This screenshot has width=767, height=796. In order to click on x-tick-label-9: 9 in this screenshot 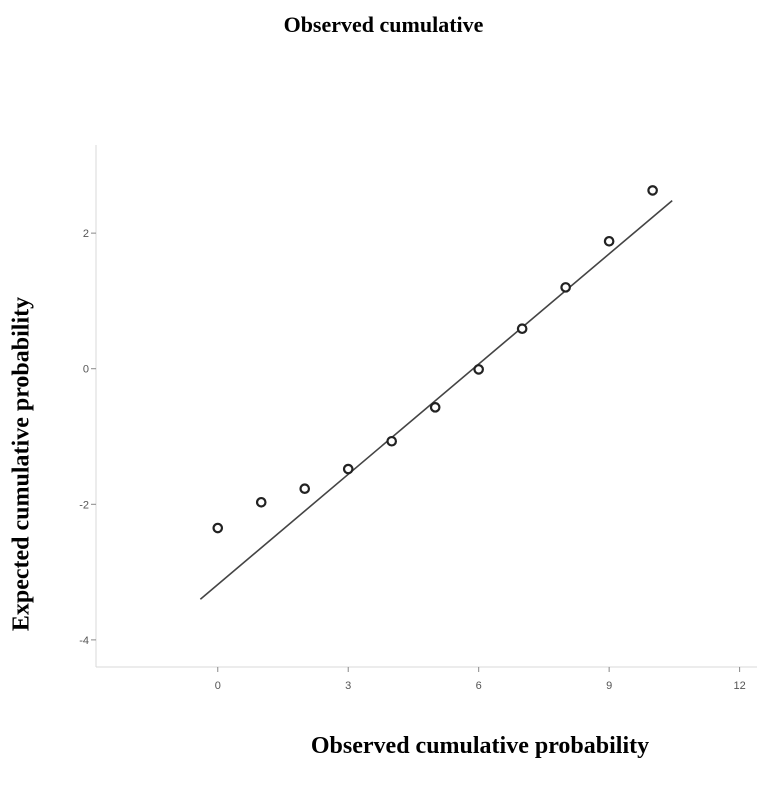, I will do `click(609, 686)`.